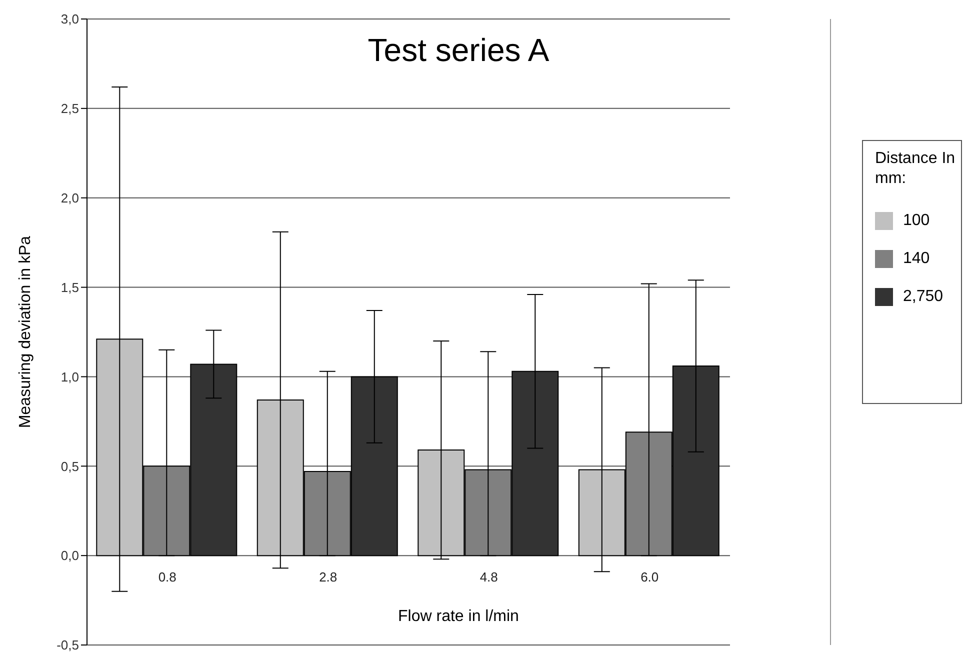 The width and height of the screenshot is (966, 654). I want to click on y-tick-label: 2,5, so click(69, 108).